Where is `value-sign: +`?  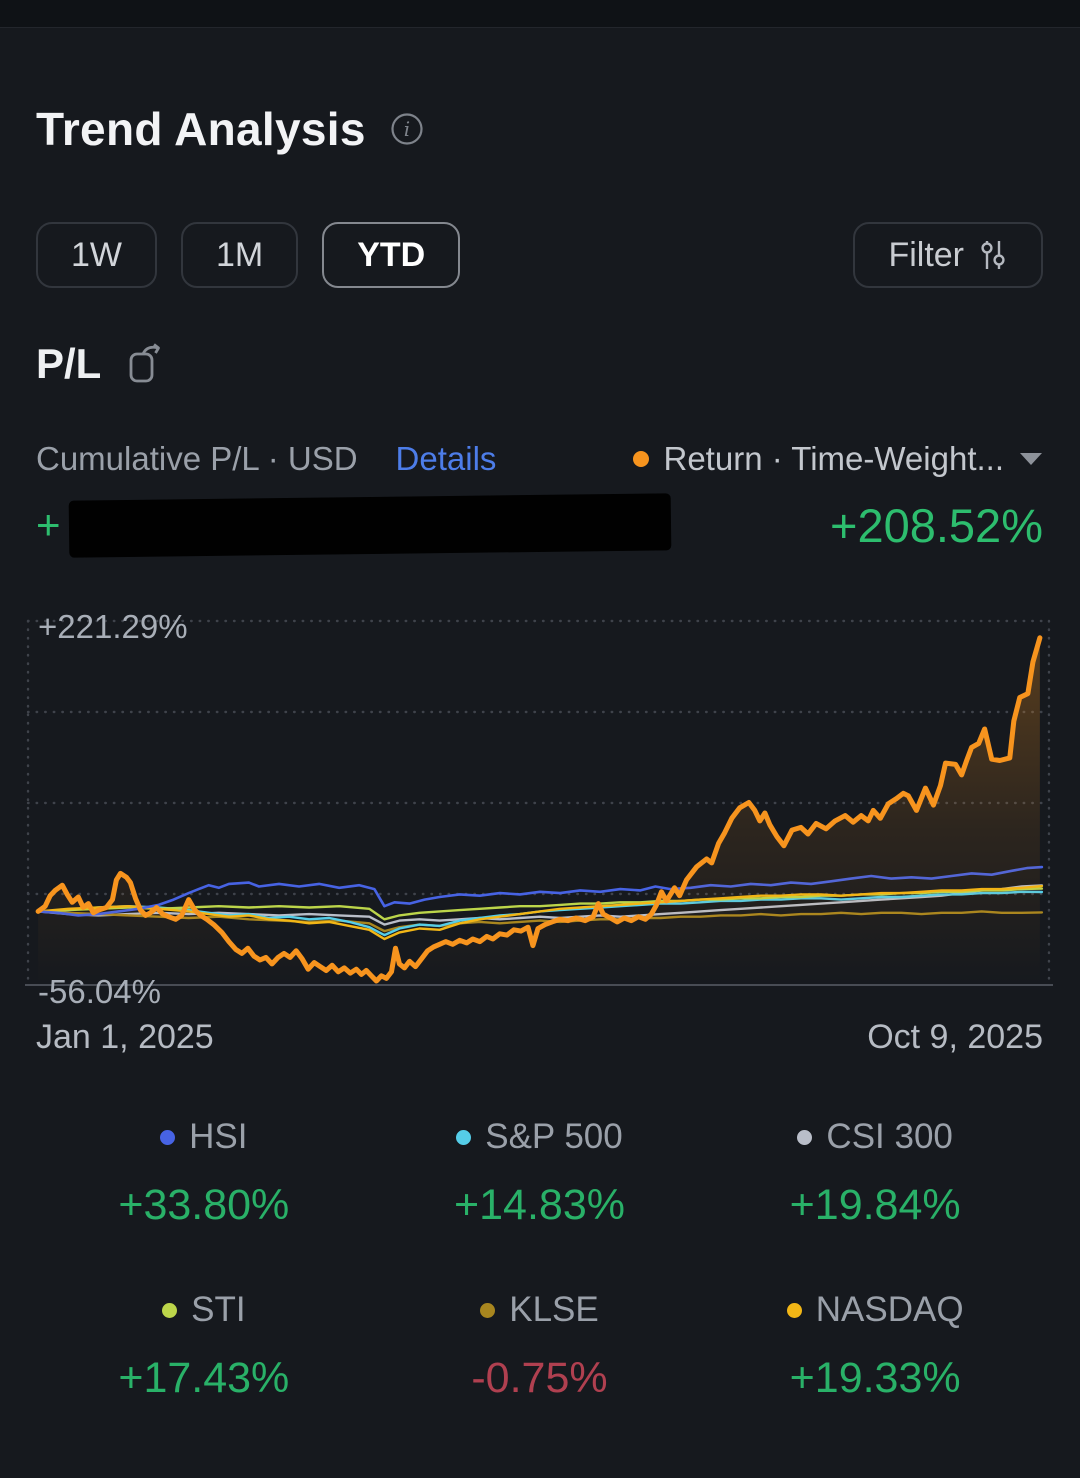 value-sign: + is located at coordinates (48, 524).